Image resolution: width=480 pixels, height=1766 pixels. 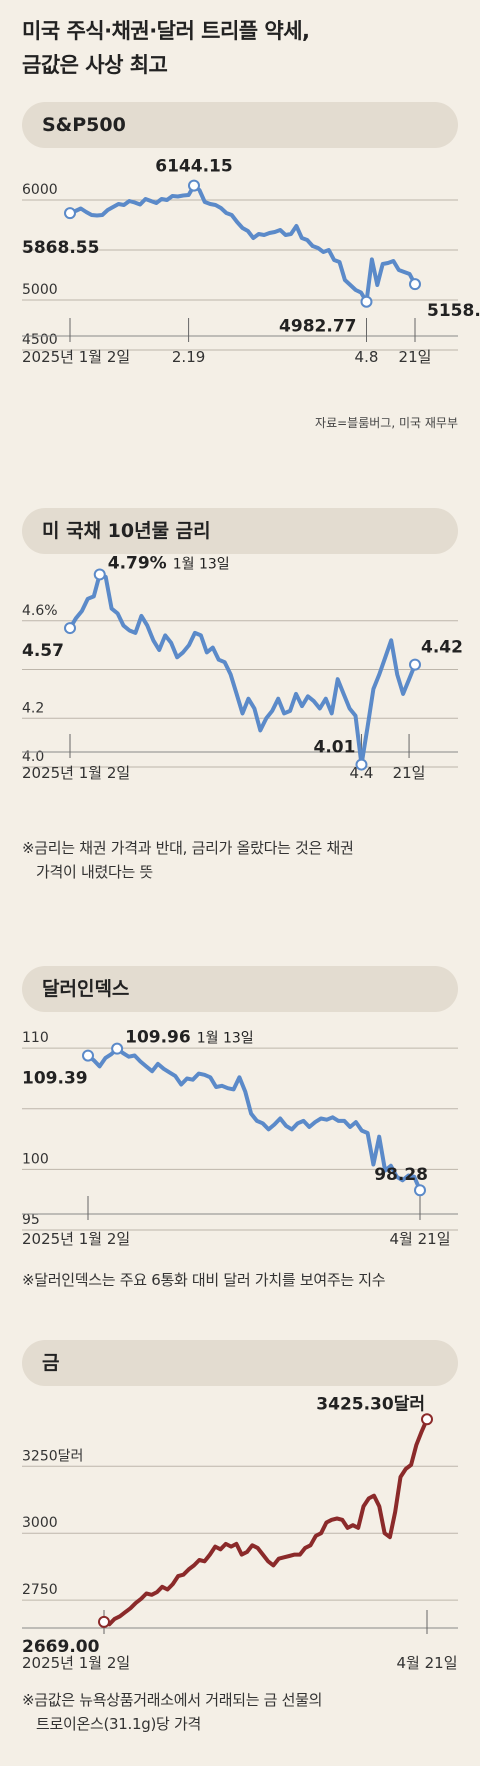 I want to click on chart-header-gold: 금, so click(x=240, y=1363).